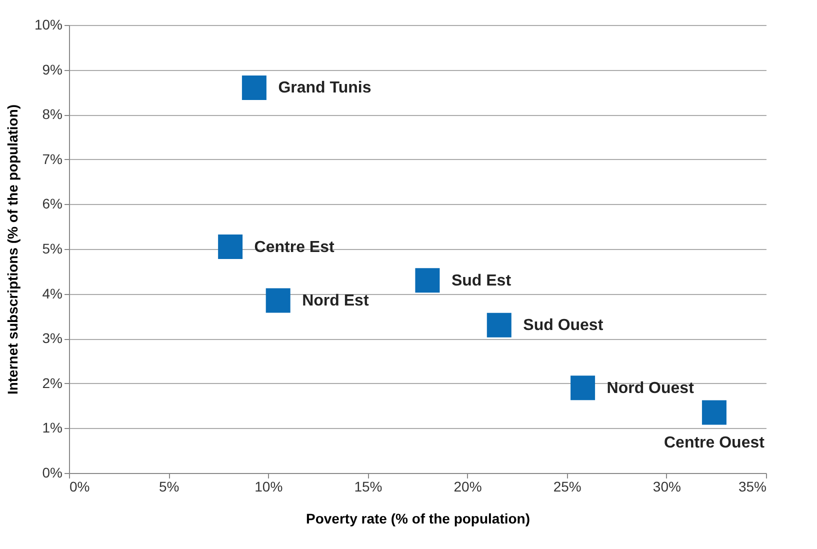 This screenshot has height=549, width=817. What do you see at coordinates (80, 486) in the screenshot?
I see `x-tick-label: 0%` at bounding box center [80, 486].